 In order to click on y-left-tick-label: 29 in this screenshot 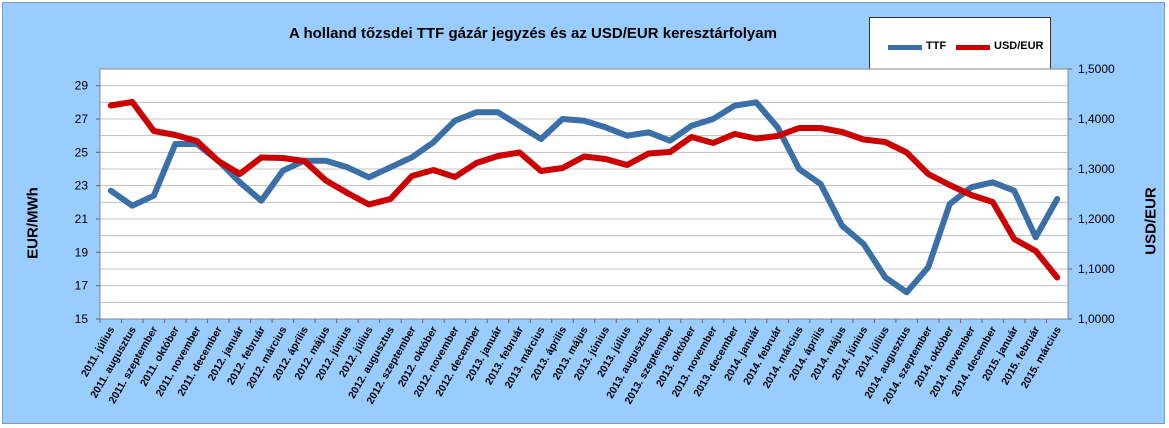, I will do `click(82, 86)`.